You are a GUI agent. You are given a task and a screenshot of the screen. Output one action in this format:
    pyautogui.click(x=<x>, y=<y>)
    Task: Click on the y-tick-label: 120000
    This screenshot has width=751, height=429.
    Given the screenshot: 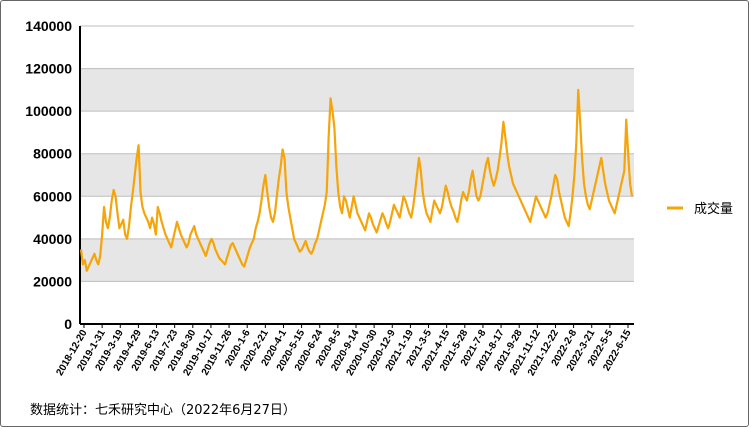 What is the action you would take?
    pyautogui.click(x=48, y=69)
    